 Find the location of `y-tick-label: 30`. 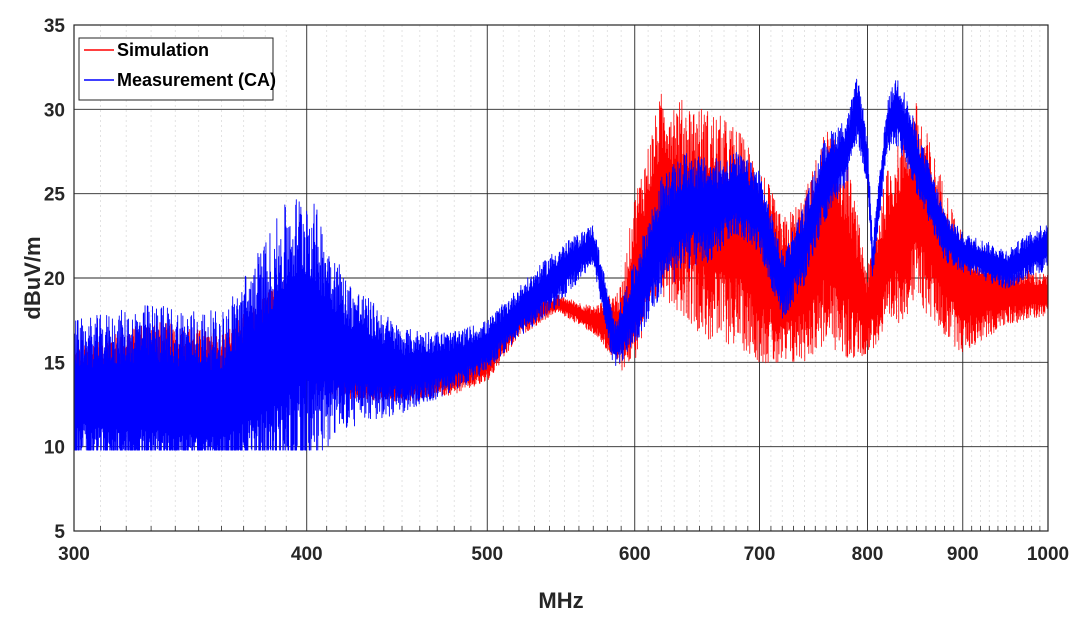

y-tick-label: 30 is located at coordinates (54, 110).